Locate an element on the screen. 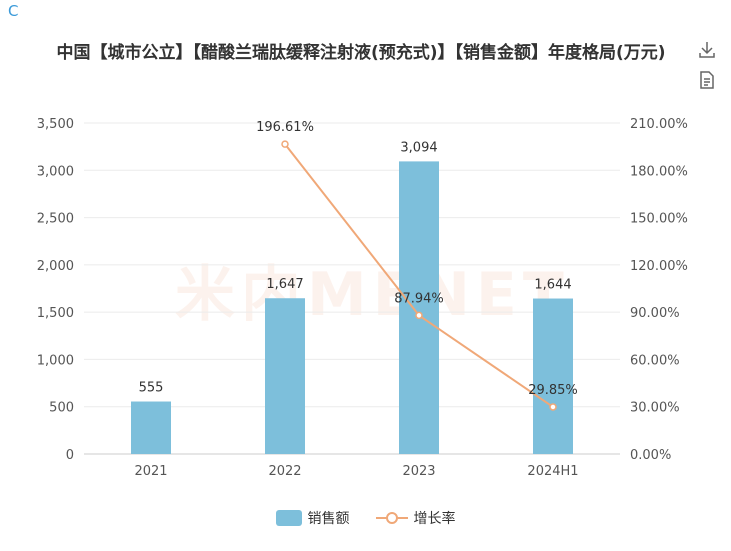 This screenshot has height=551, width=731. bar-value-label: 1,647 is located at coordinates (284, 284).